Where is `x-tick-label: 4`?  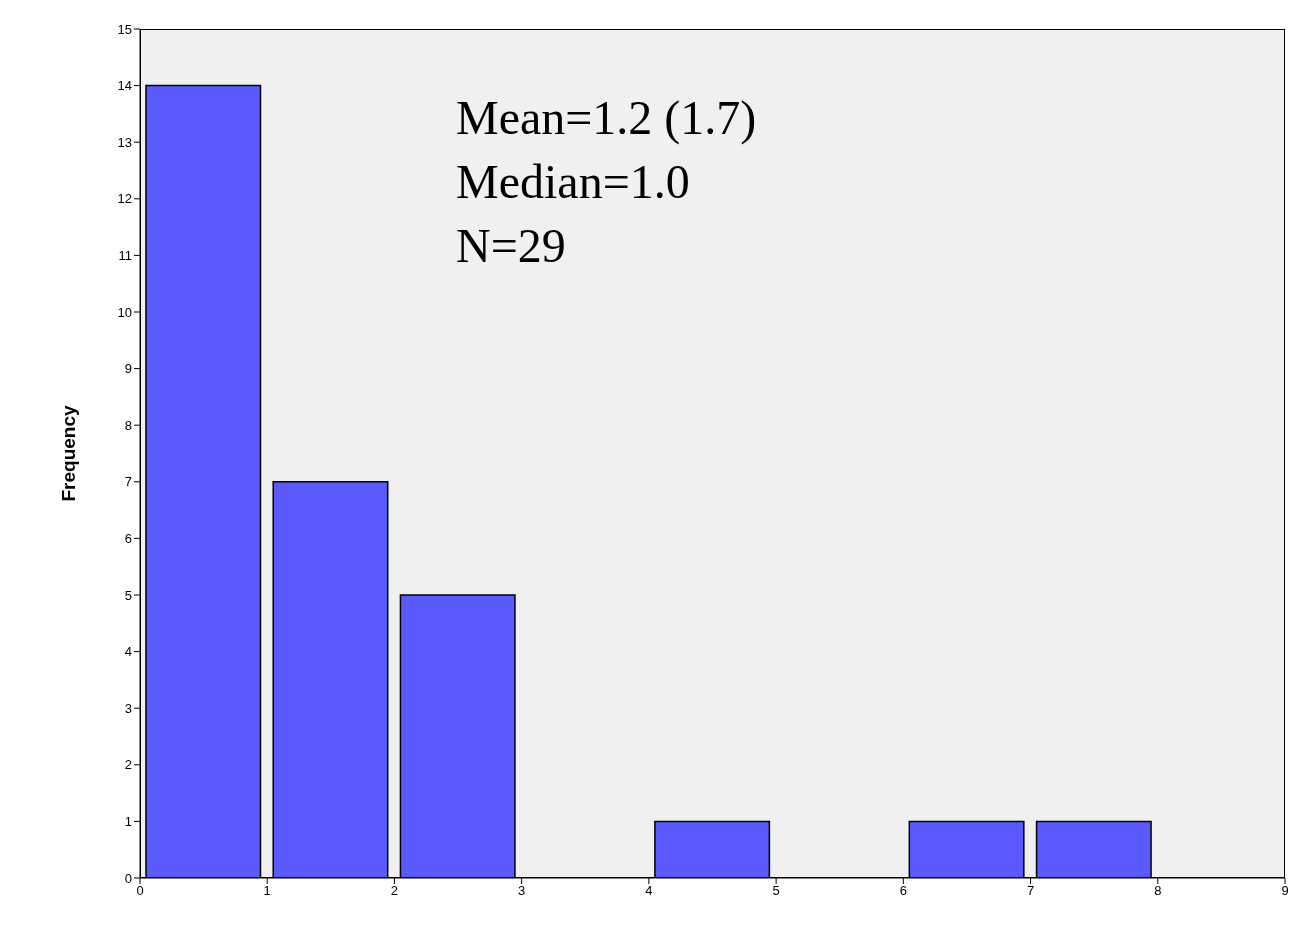
x-tick-label: 4 is located at coordinates (649, 891).